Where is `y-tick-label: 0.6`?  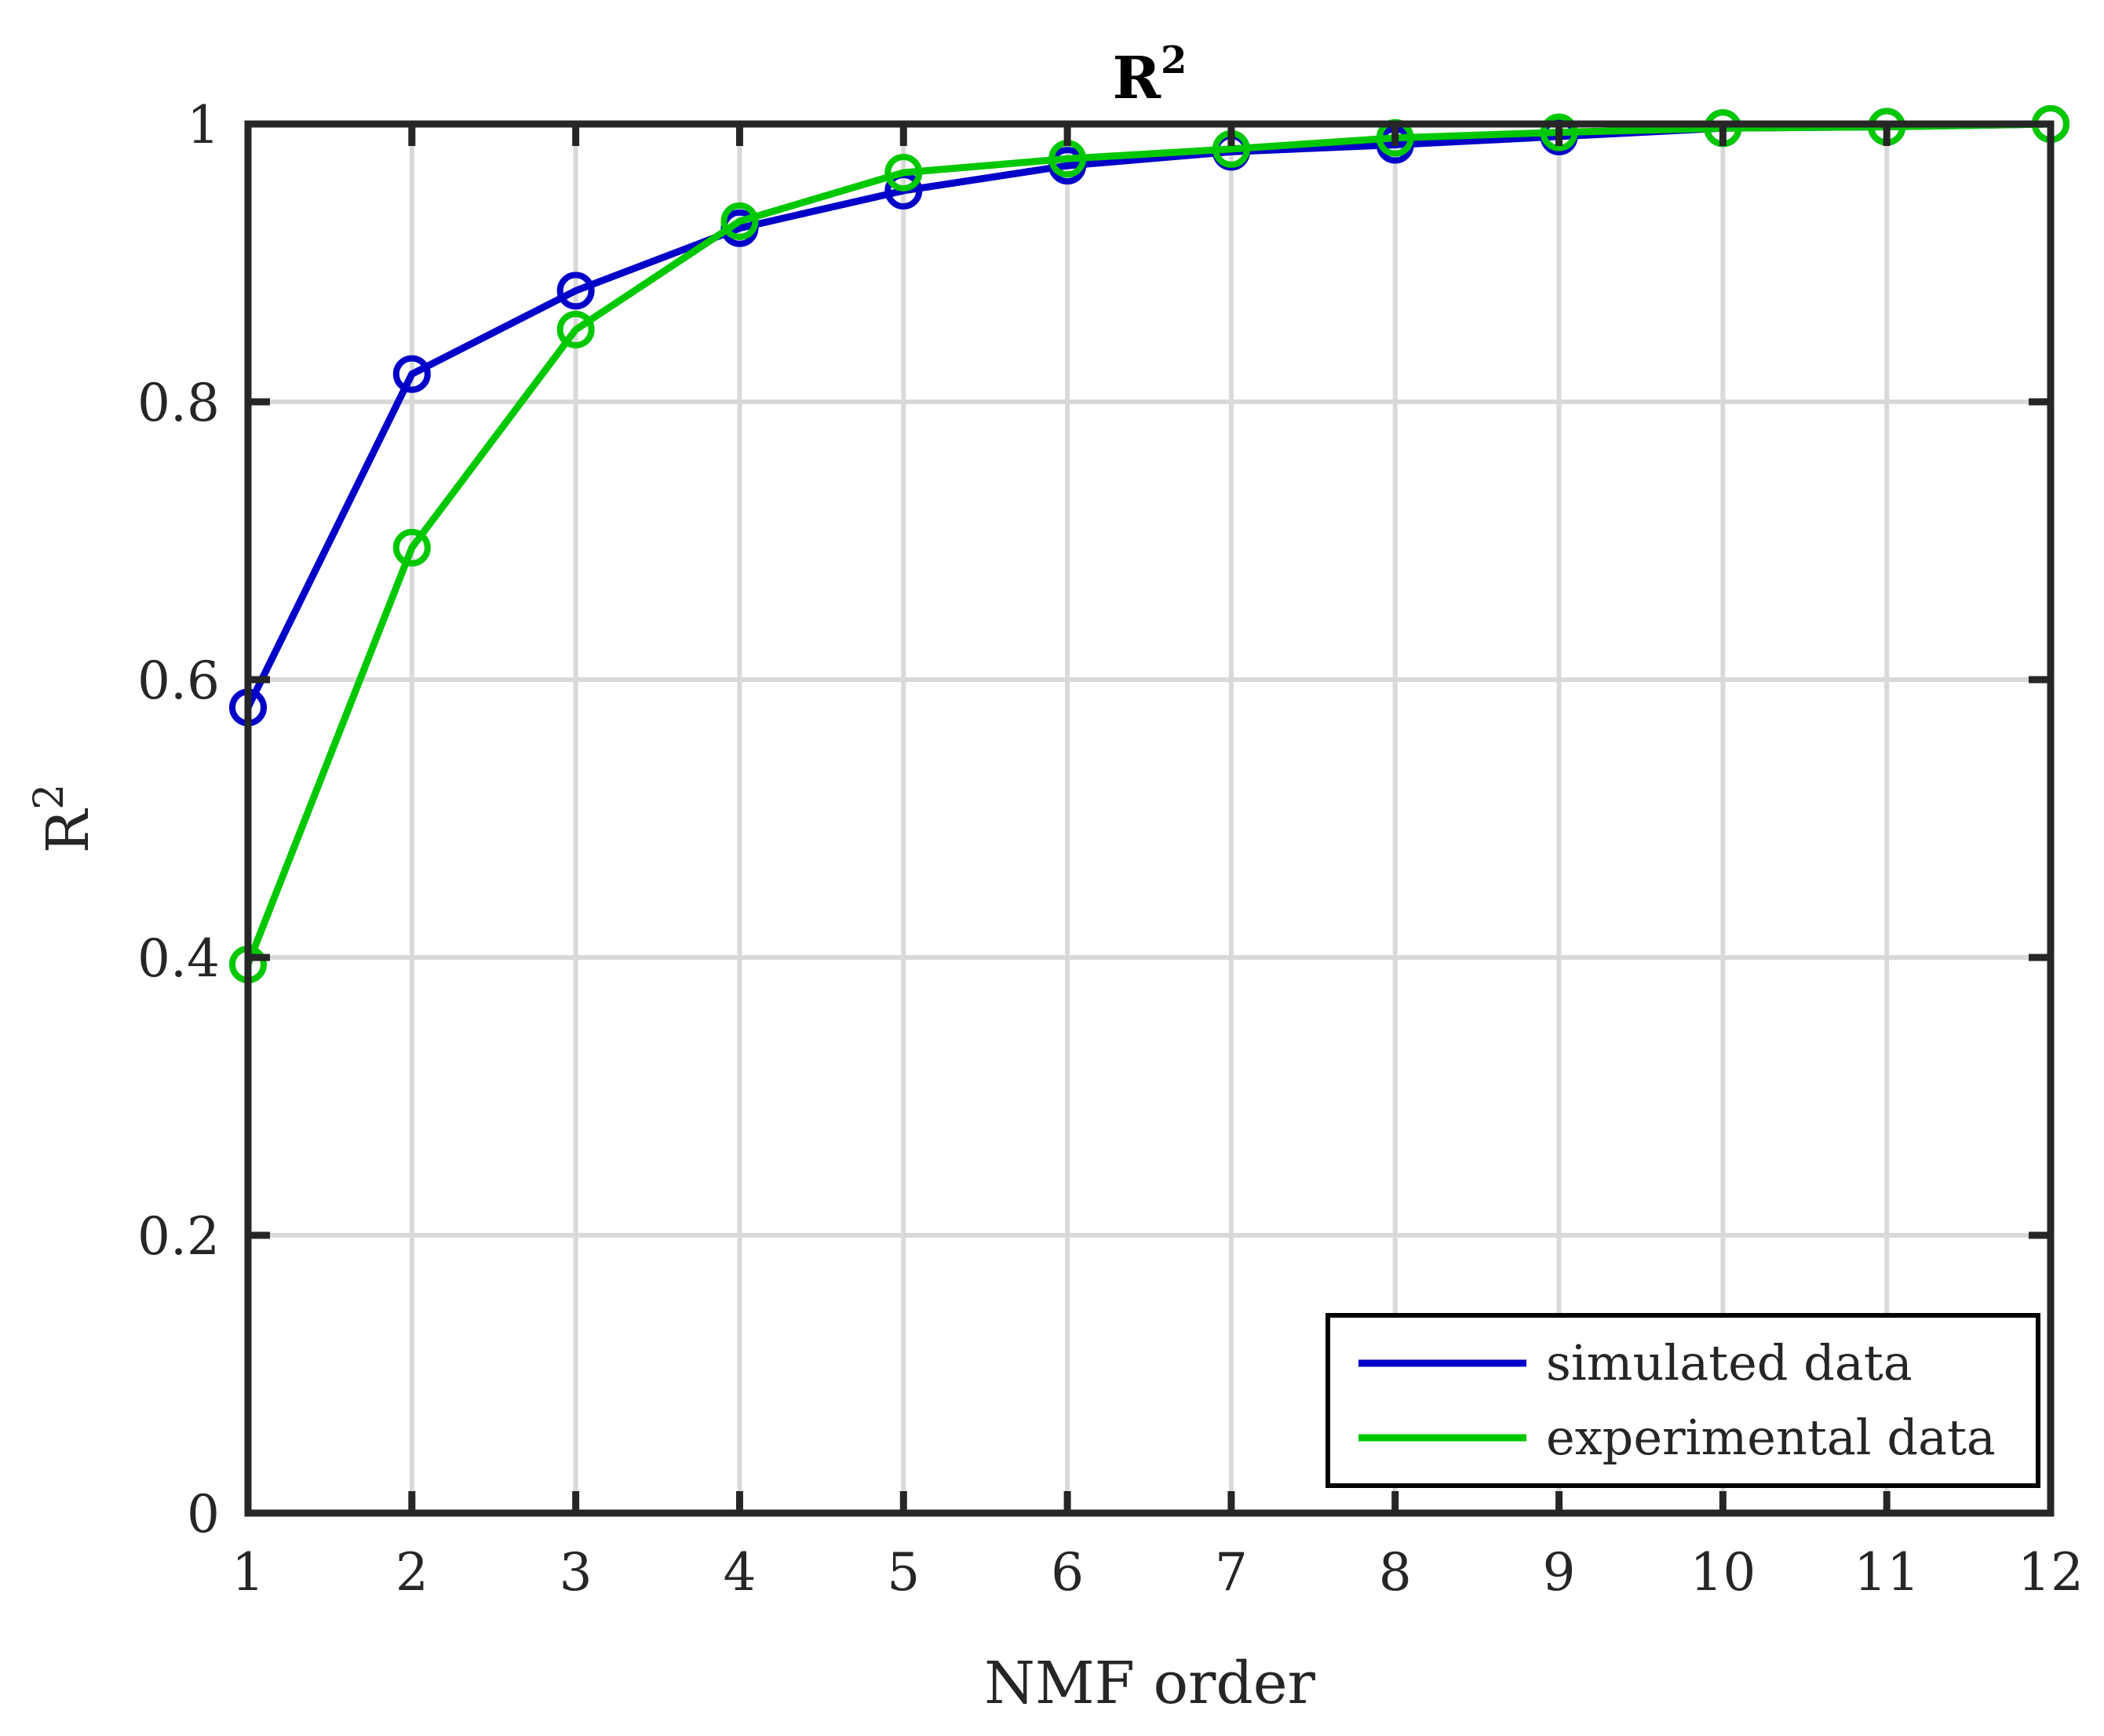 y-tick-label: 0.6 is located at coordinates (178, 681).